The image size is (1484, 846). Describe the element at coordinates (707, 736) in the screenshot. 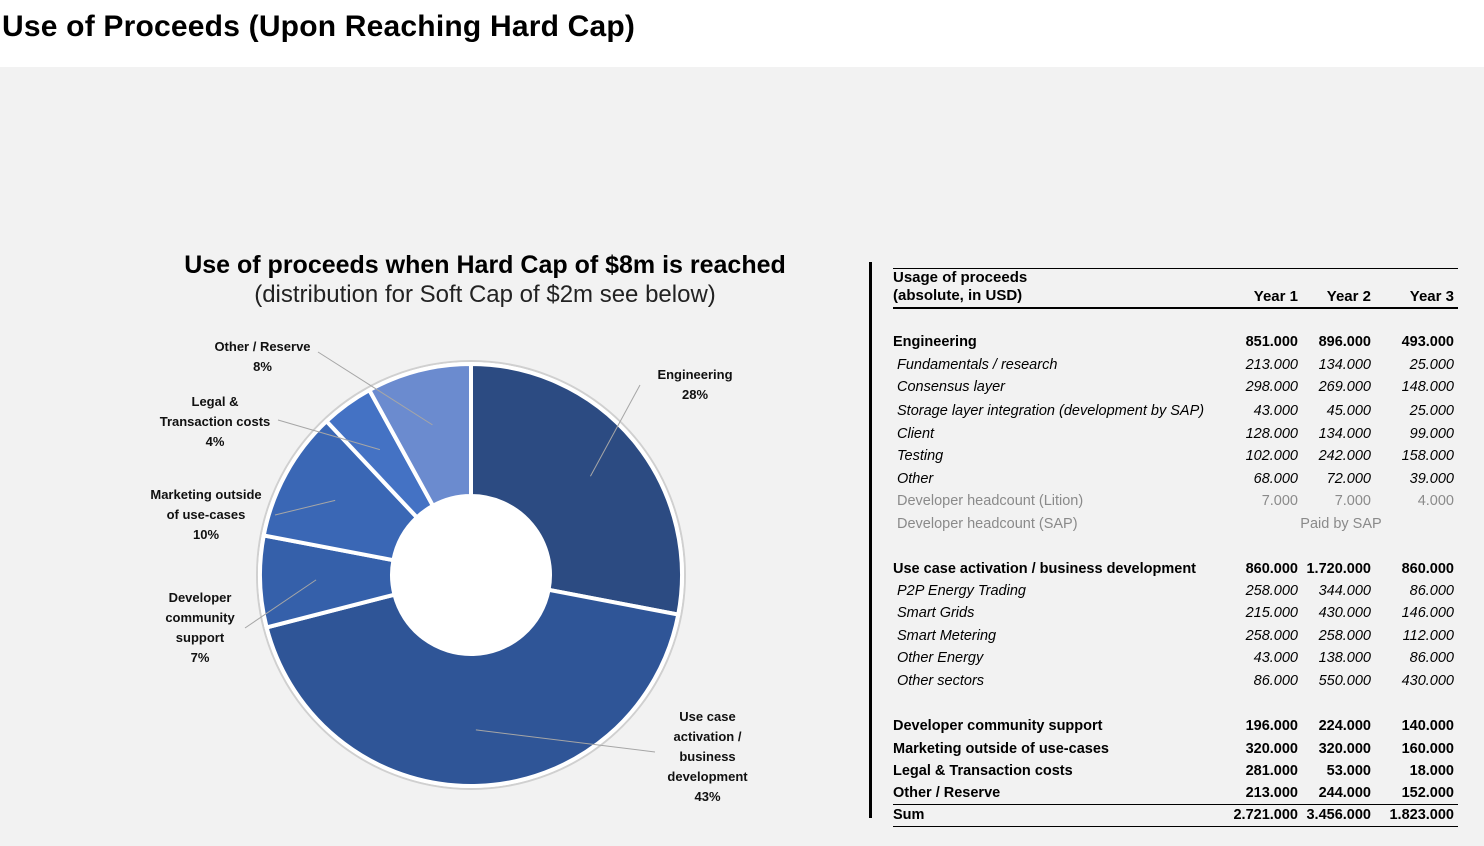

I see `label-usecase-line2: activation /` at that location.